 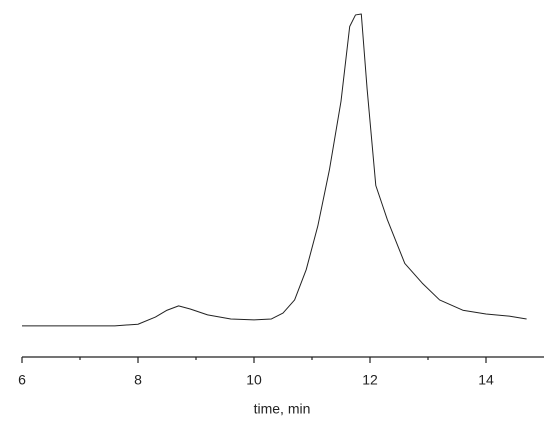 What do you see at coordinates (254, 380) in the screenshot?
I see `x-tick-label: 10` at bounding box center [254, 380].